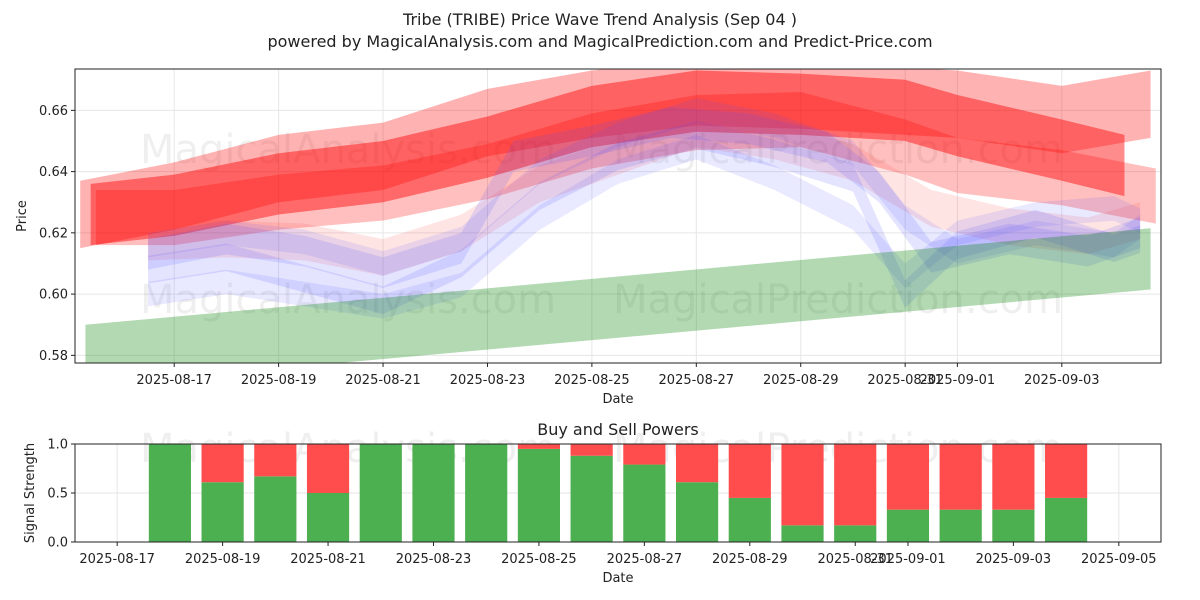 Image resolution: width=1200 pixels, height=600 pixels. Describe the element at coordinates (57, 543) in the screenshot. I see `y-tick-label: 0.0` at that location.